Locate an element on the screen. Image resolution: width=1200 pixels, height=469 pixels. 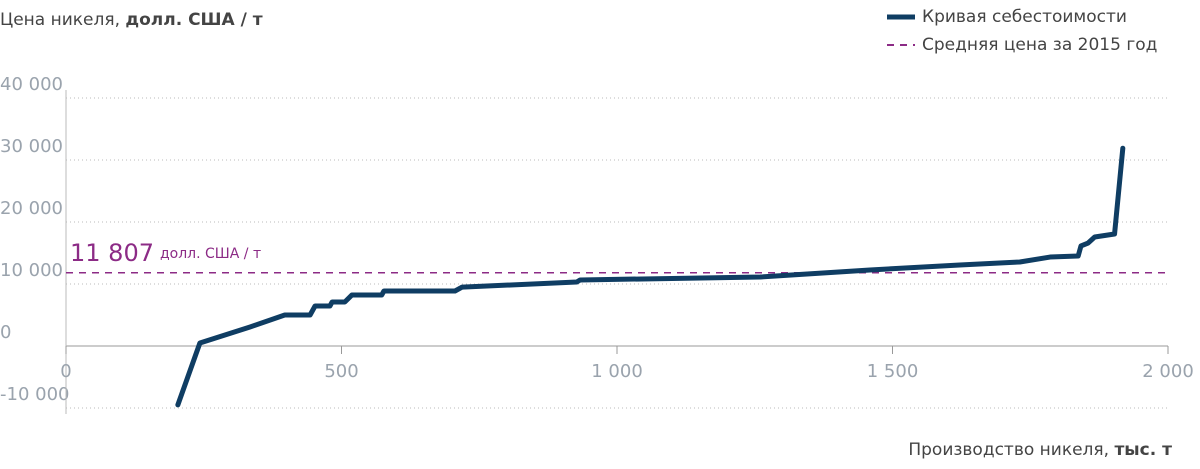
x-tick-label: 500 is located at coordinates (341, 371).